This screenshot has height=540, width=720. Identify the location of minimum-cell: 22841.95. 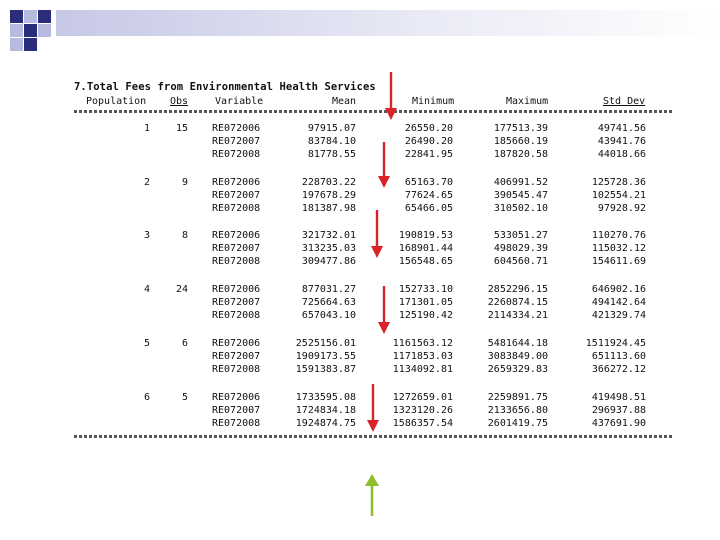
(428, 154).